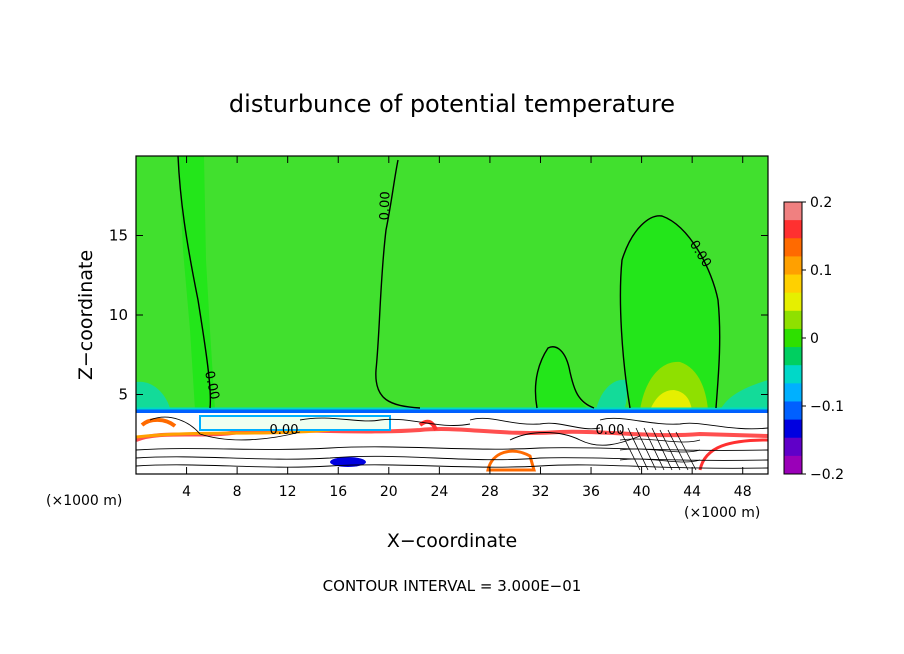 This screenshot has height=654, width=904. What do you see at coordinates (660, 449) in the screenshot?
I see `dense-contour-patch` at bounding box center [660, 449].